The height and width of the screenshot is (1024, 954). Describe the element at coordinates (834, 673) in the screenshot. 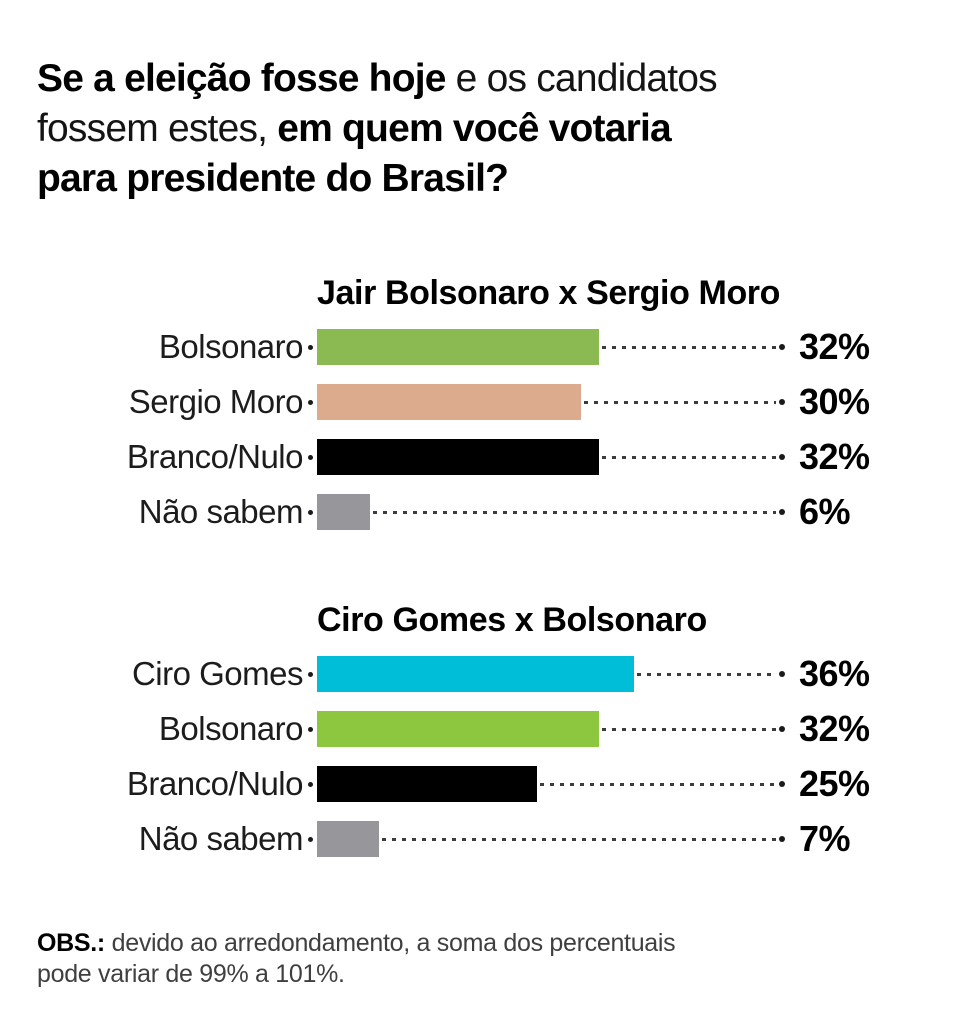

I see `value-label: 36%` at that location.